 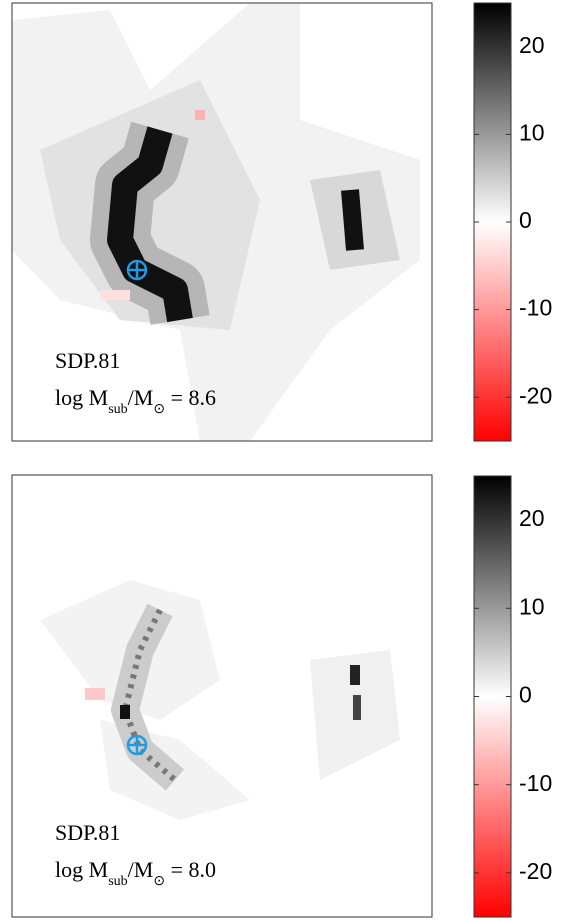 I want to click on mass-label: log Msub/M⊙ = 8.0, so click(x=135, y=873).